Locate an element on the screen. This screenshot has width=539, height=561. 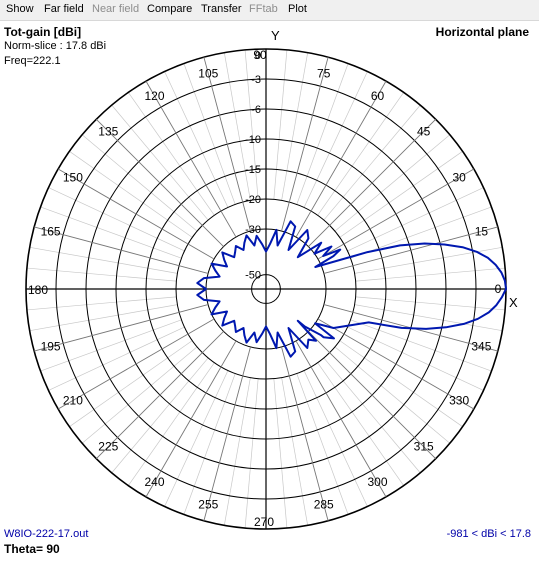
angle-tick-label: 135 is located at coordinates (108, 131).